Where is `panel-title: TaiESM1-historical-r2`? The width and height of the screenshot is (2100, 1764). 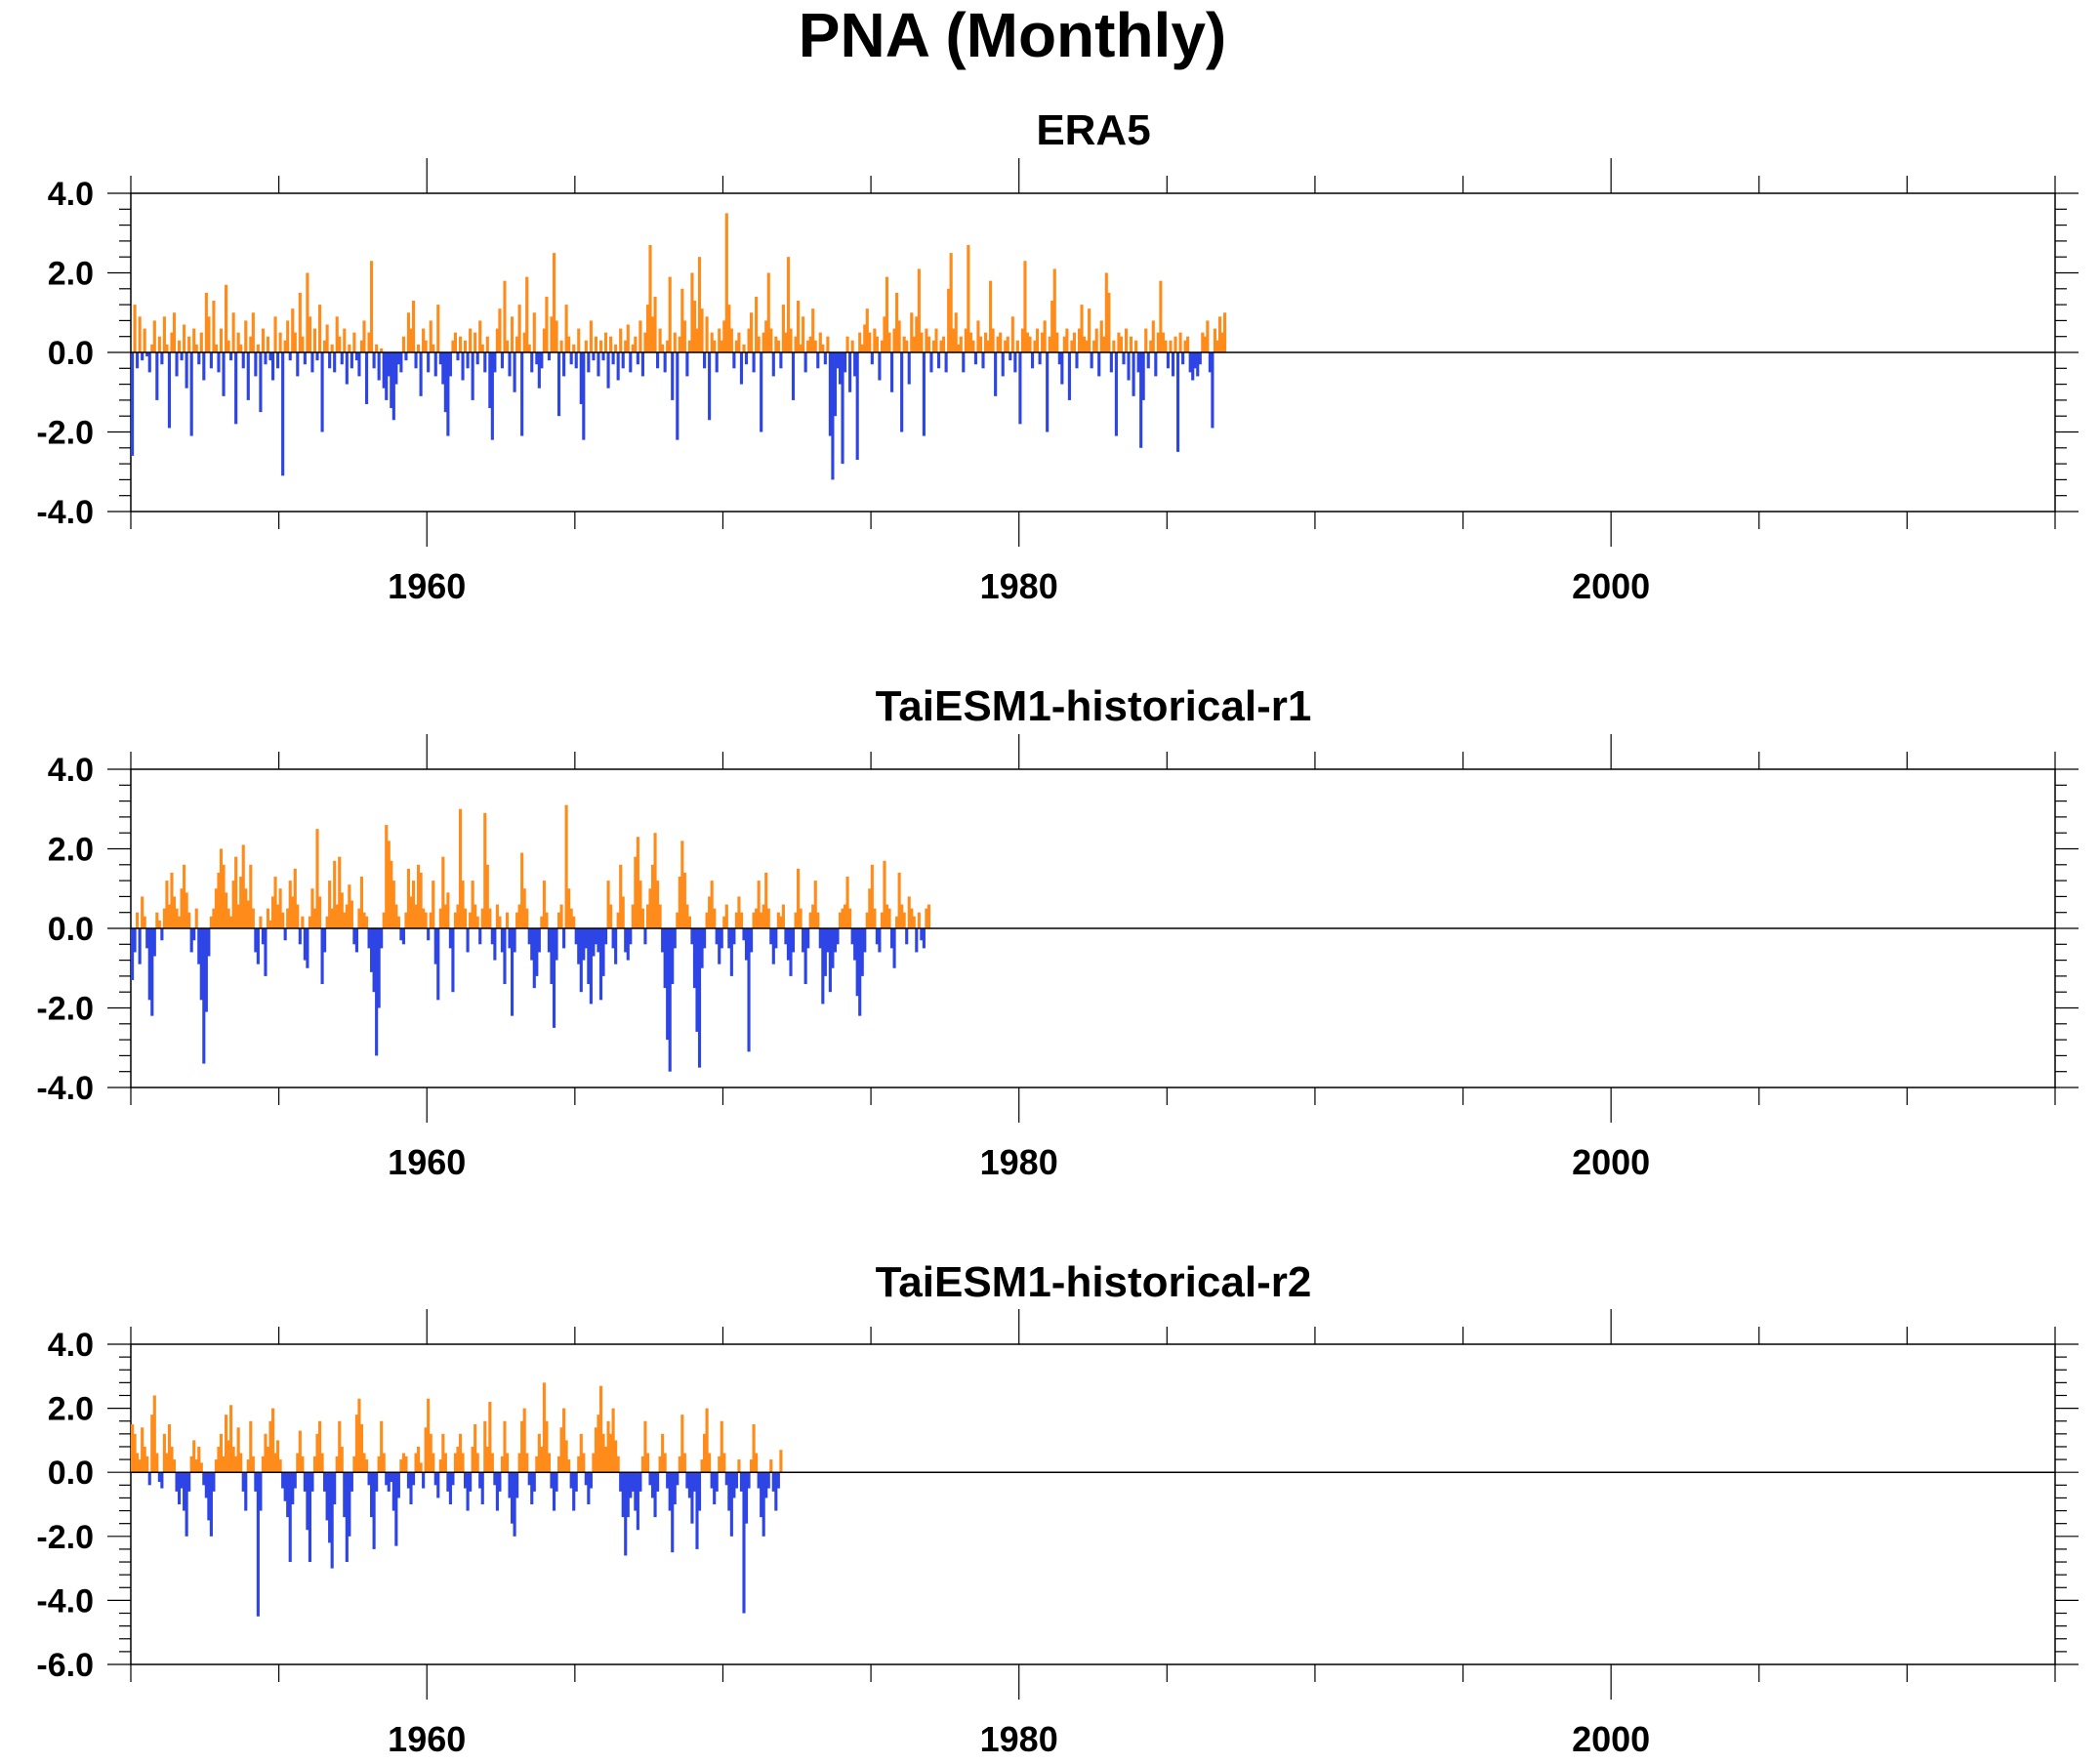
panel-title: TaiESM1-historical-r2 is located at coordinates (1094, 1282).